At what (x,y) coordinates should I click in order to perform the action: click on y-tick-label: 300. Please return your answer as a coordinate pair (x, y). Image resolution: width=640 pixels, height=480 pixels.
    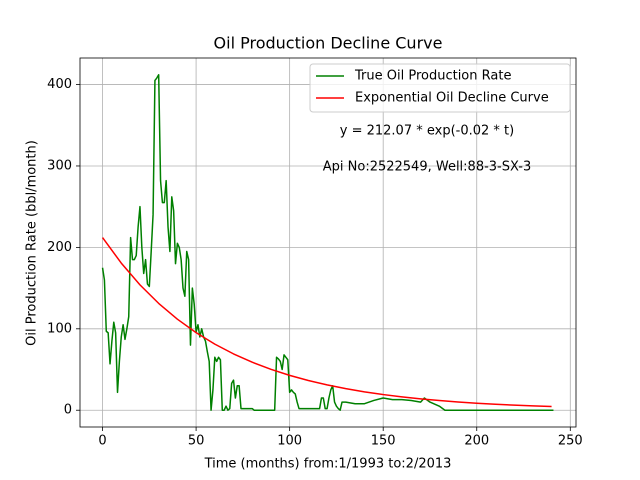
    Looking at the image, I should click on (59, 165).